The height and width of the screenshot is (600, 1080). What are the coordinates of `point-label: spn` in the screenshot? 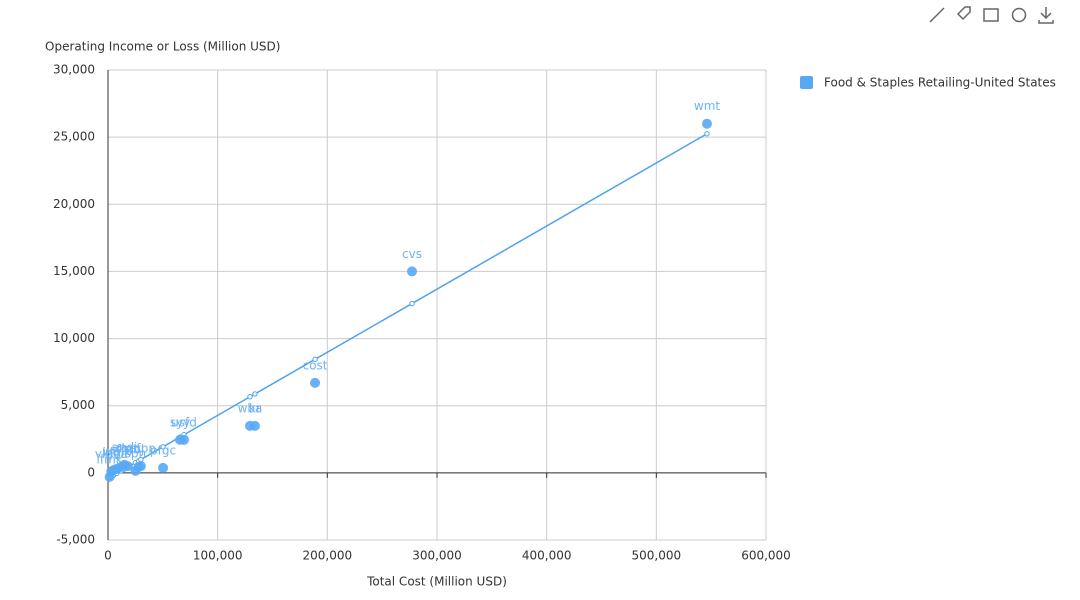 It's located at (135, 453).